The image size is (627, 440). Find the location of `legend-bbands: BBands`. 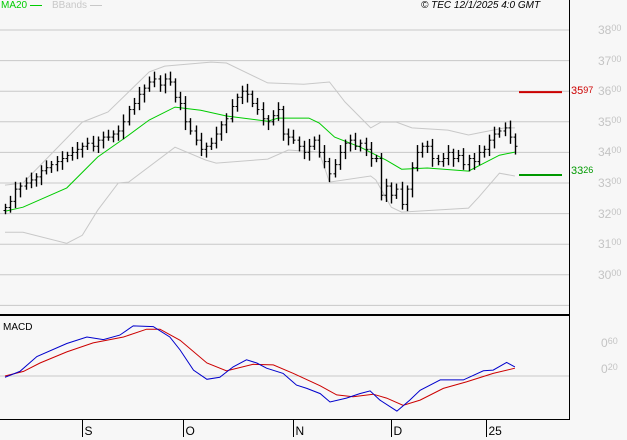

legend-bbands: BBands is located at coordinates (77, 6).